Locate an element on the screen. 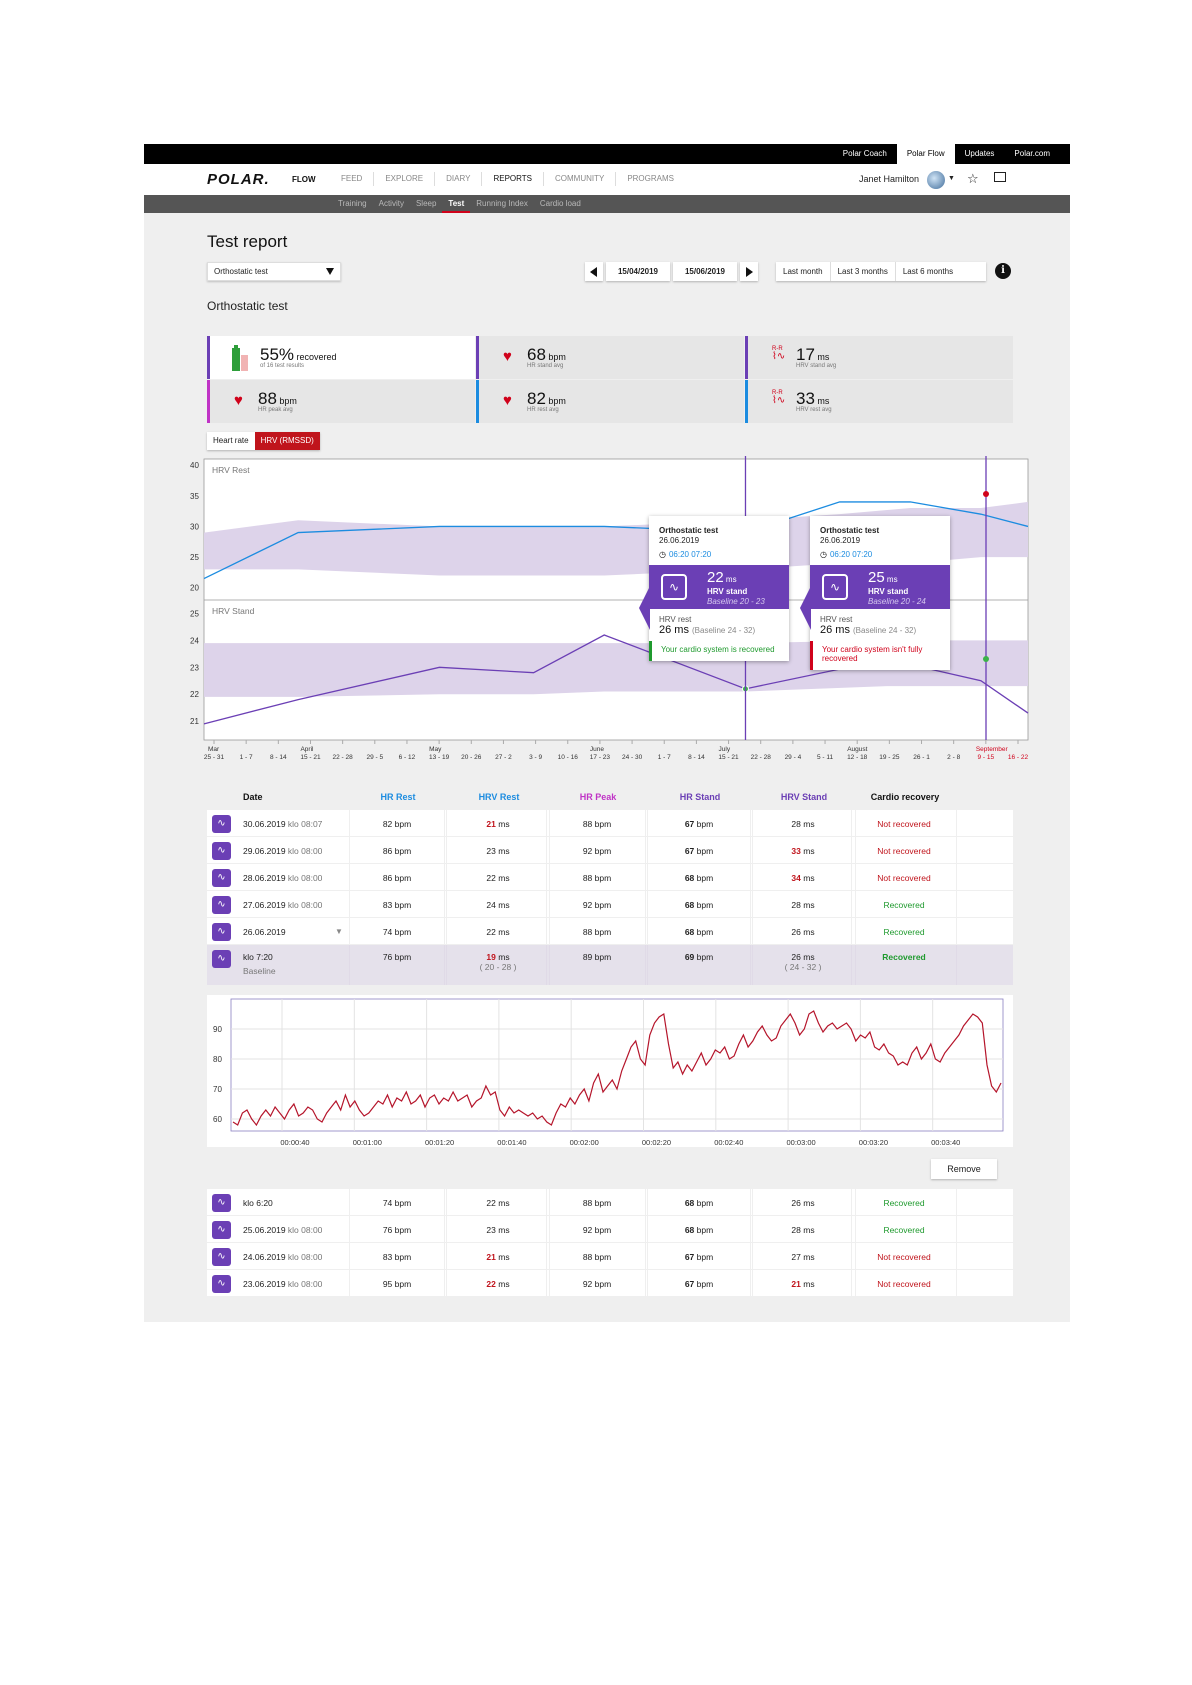 The height and width of the screenshot is (1685, 1192). chevron-down-icon: ▼ is located at coordinates (951, 178).